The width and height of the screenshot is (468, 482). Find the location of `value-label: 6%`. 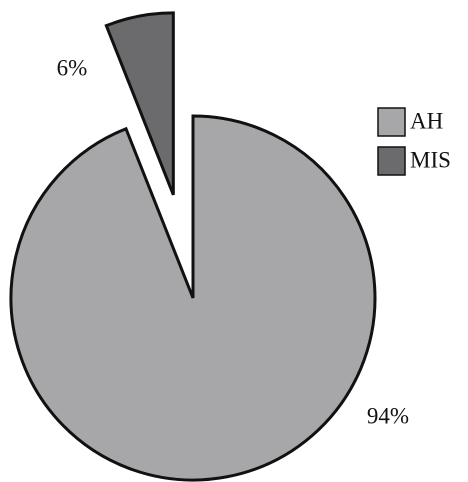

value-label: 6% is located at coordinates (72, 67).